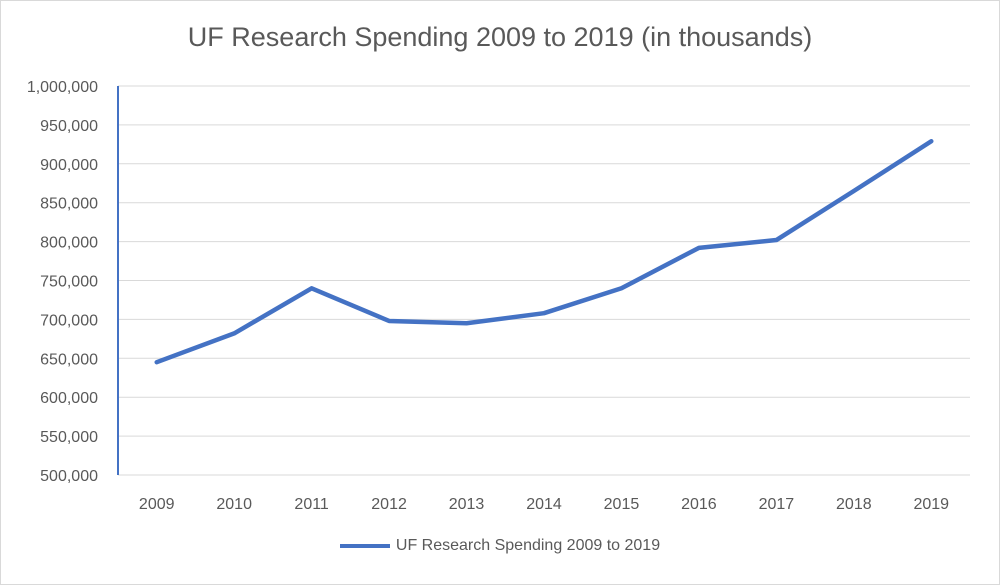  I want to click on x-tick-label: 2014, so click(544, 504).